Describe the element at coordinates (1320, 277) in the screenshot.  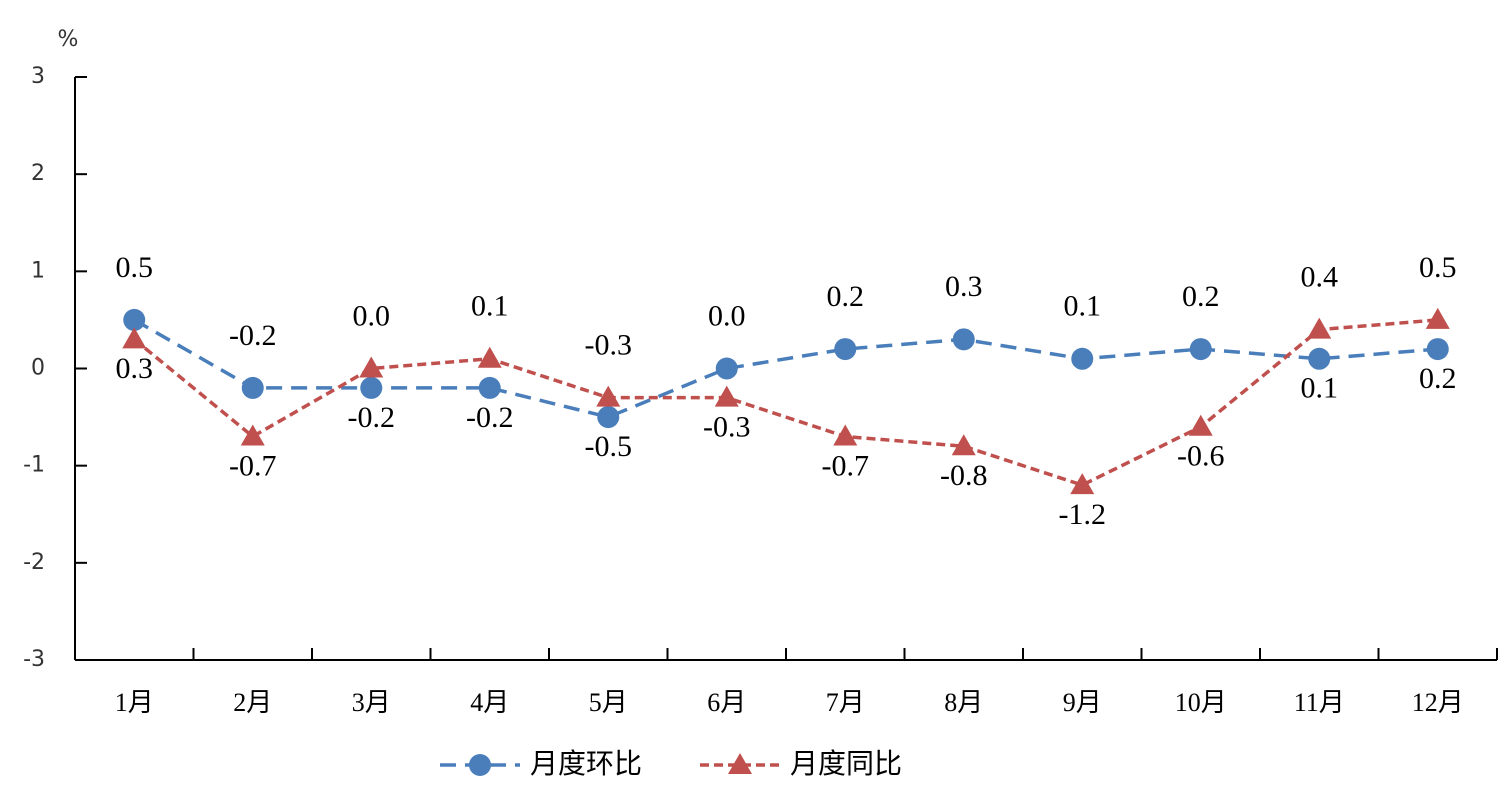
I see `value-label: 0.4` at that location.